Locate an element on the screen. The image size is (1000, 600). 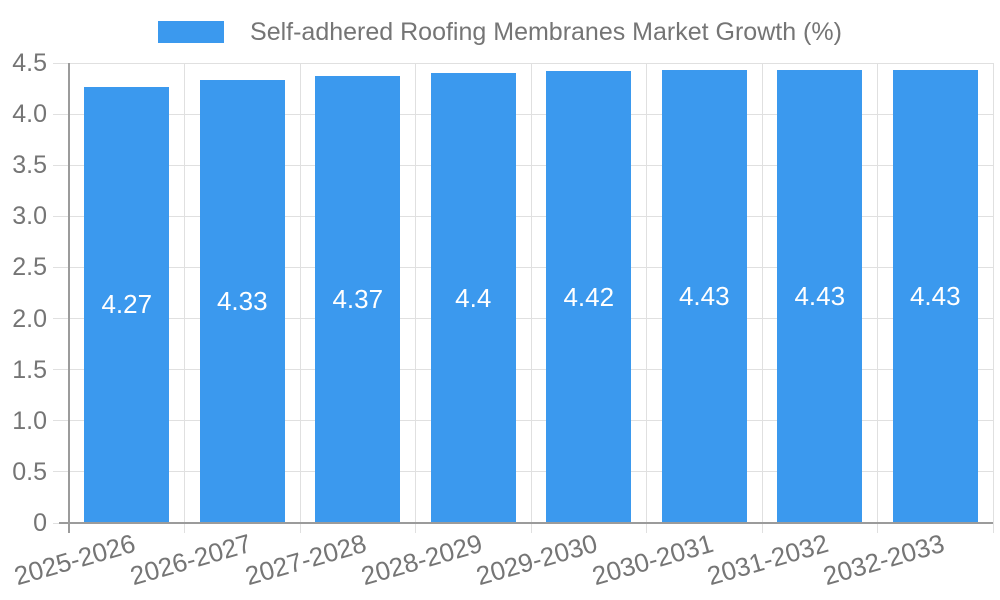
x-axis-tick-label: 2031-2032 is located at coordinates (768, 560).